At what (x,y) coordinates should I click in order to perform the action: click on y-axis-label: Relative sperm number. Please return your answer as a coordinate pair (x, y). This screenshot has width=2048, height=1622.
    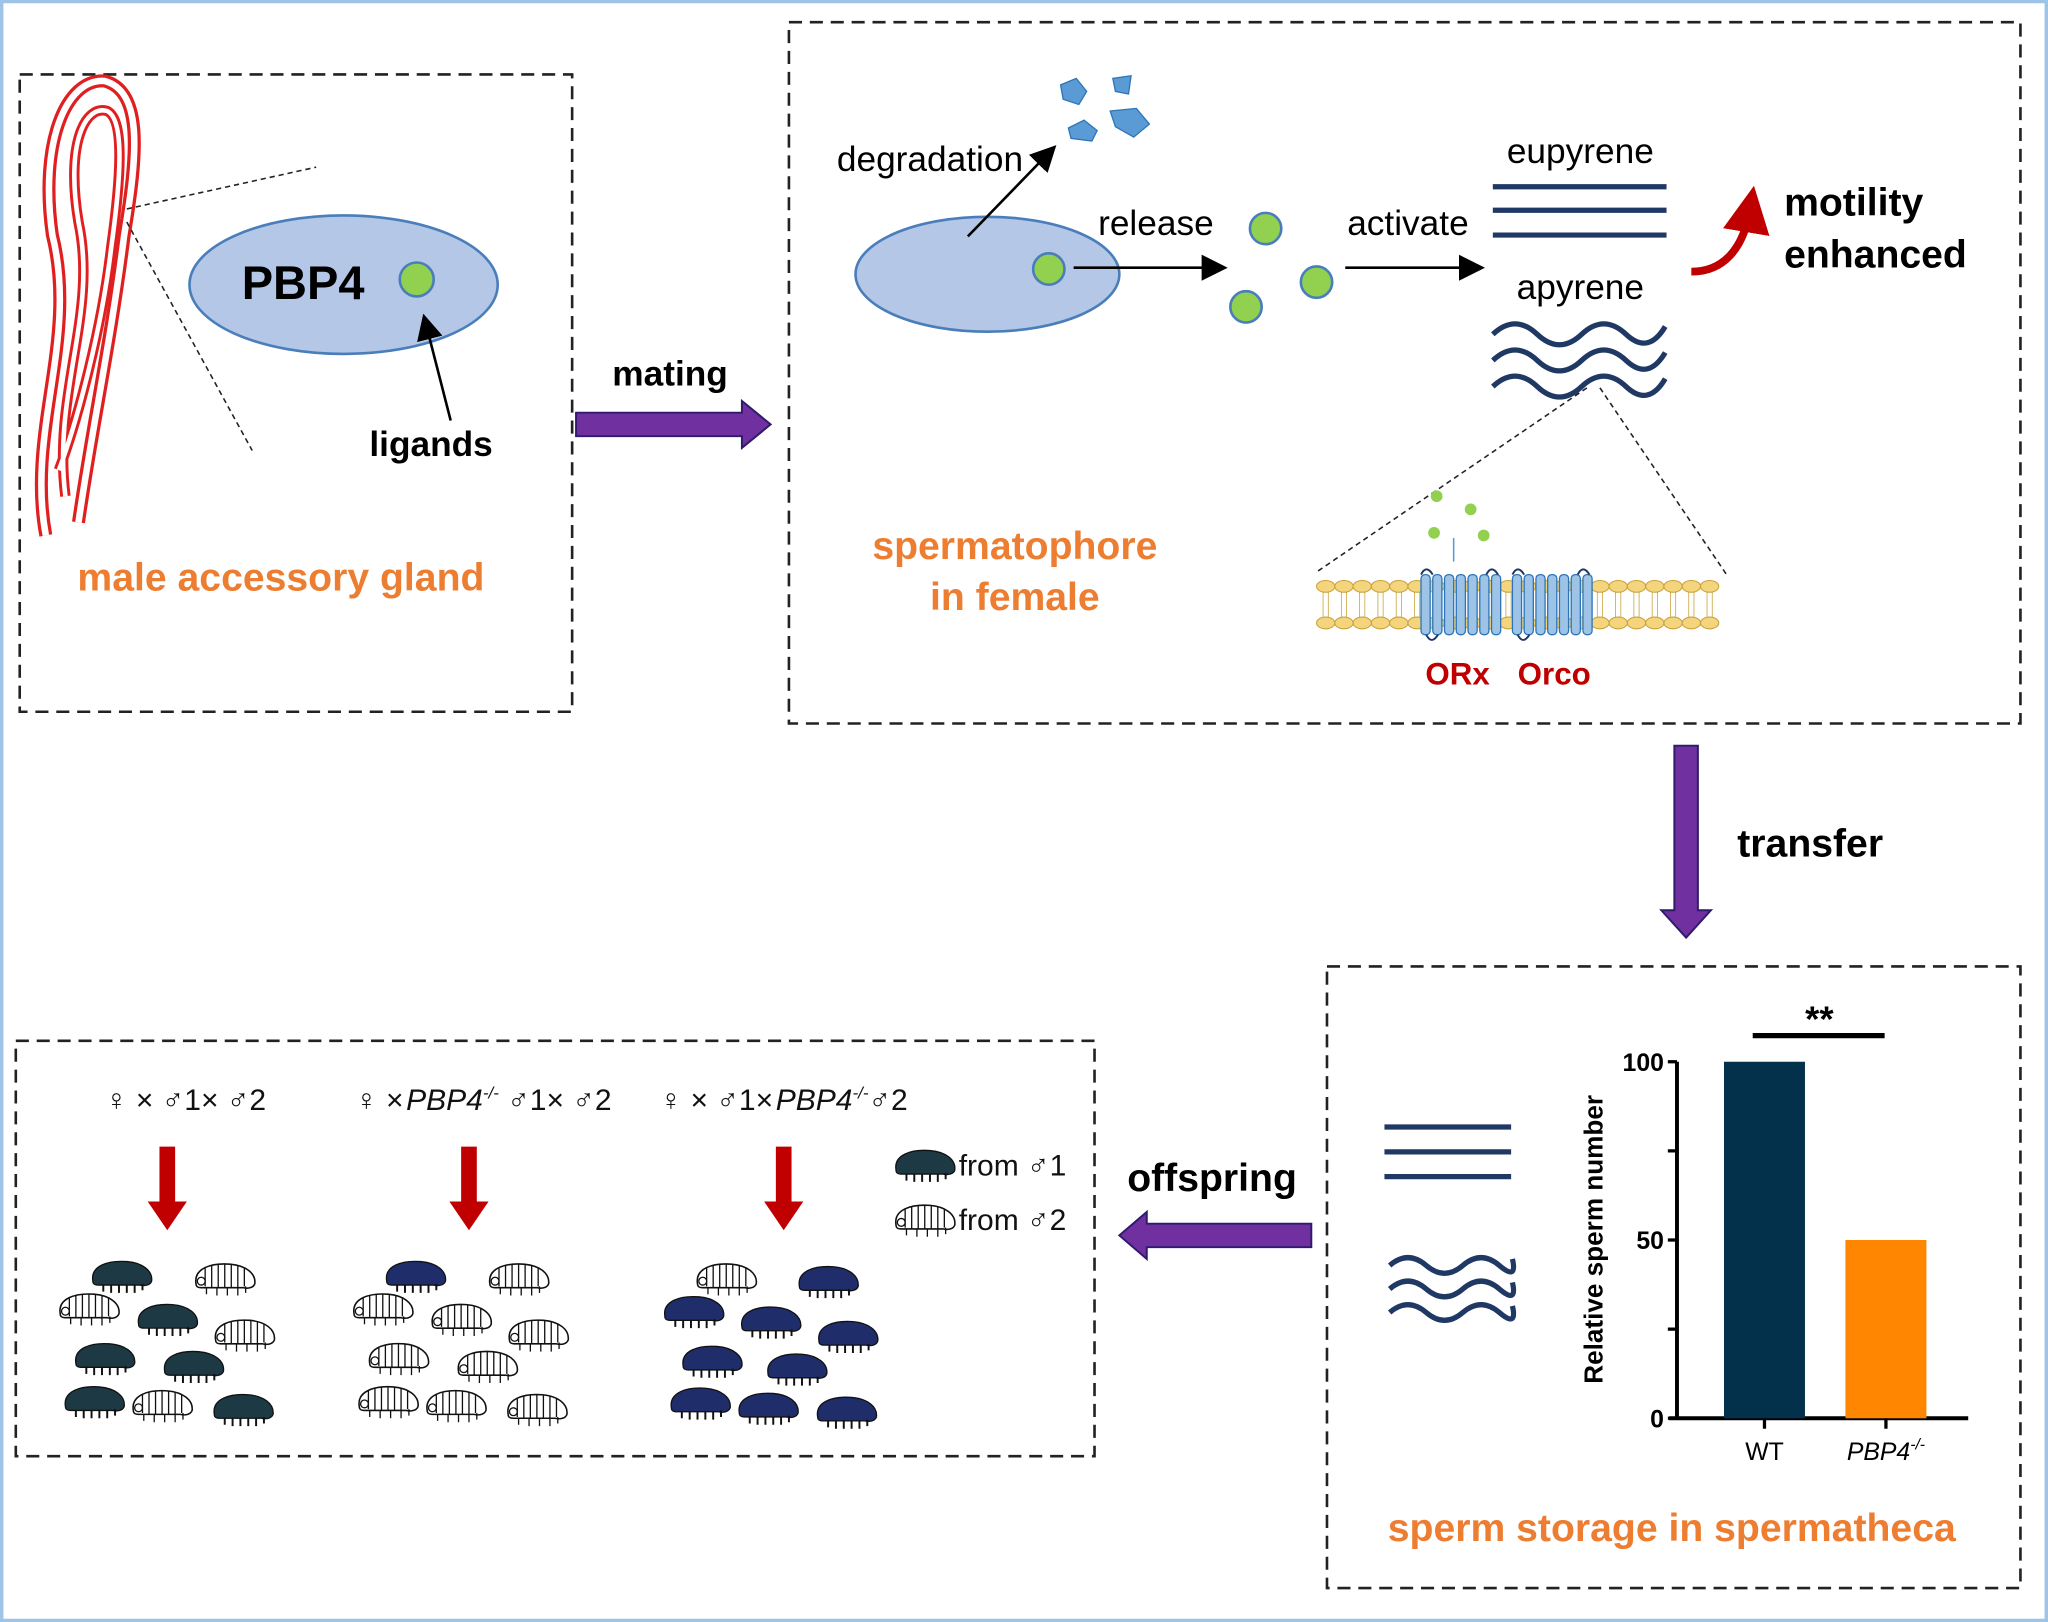
    Looking at the image, I should click on (1594, 1239).